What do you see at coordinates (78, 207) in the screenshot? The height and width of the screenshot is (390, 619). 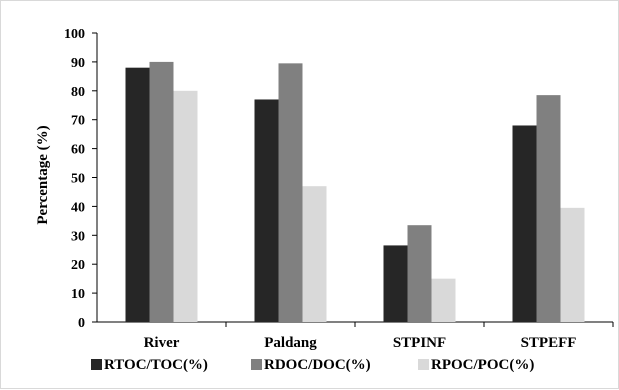 I see `y-tick-label: 40` at bounding box center [78, 207].